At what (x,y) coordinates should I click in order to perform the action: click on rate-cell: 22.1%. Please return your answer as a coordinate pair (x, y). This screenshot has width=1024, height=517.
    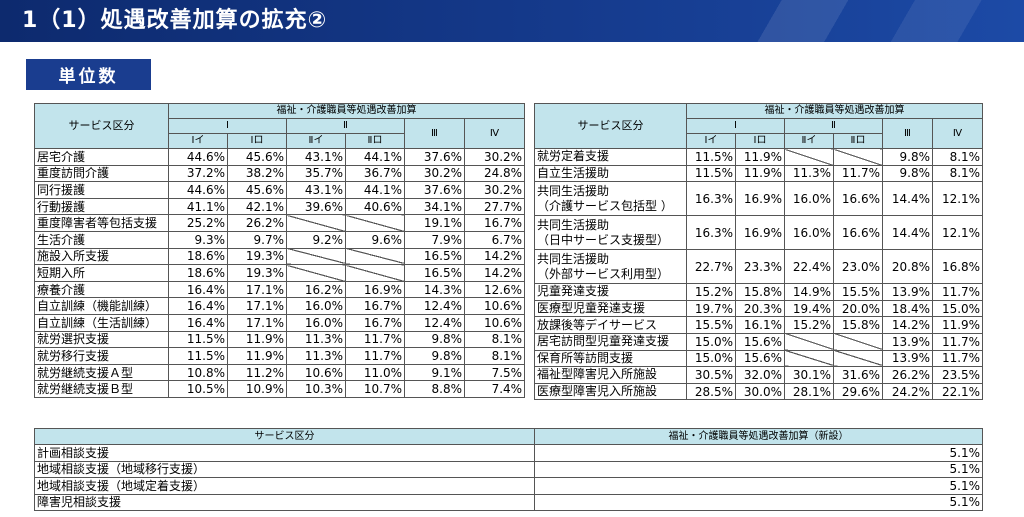
    Looking at the image, I should click on (957, 391).